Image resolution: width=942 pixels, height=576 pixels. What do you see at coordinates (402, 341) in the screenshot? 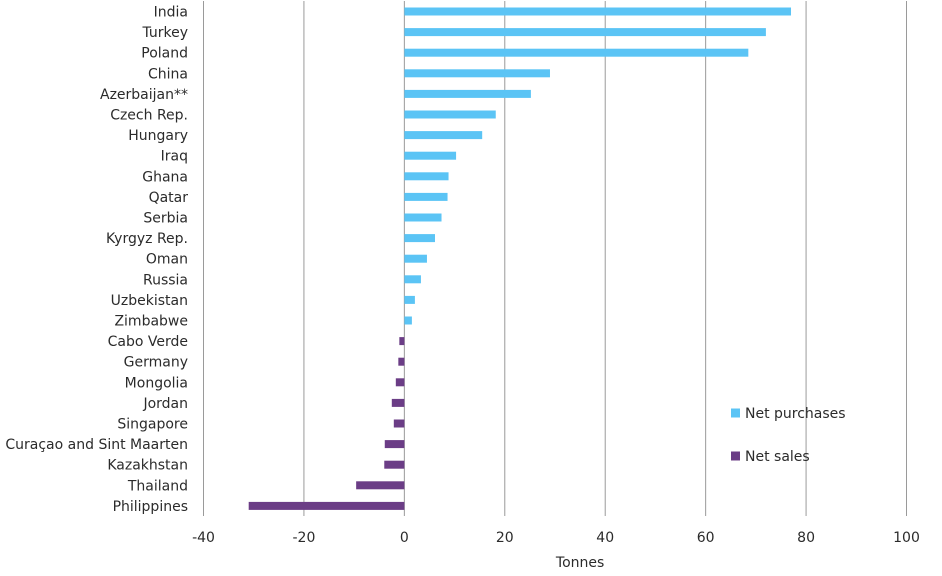
I see `bar-cabo-verde` at bounding box center [402, 341].